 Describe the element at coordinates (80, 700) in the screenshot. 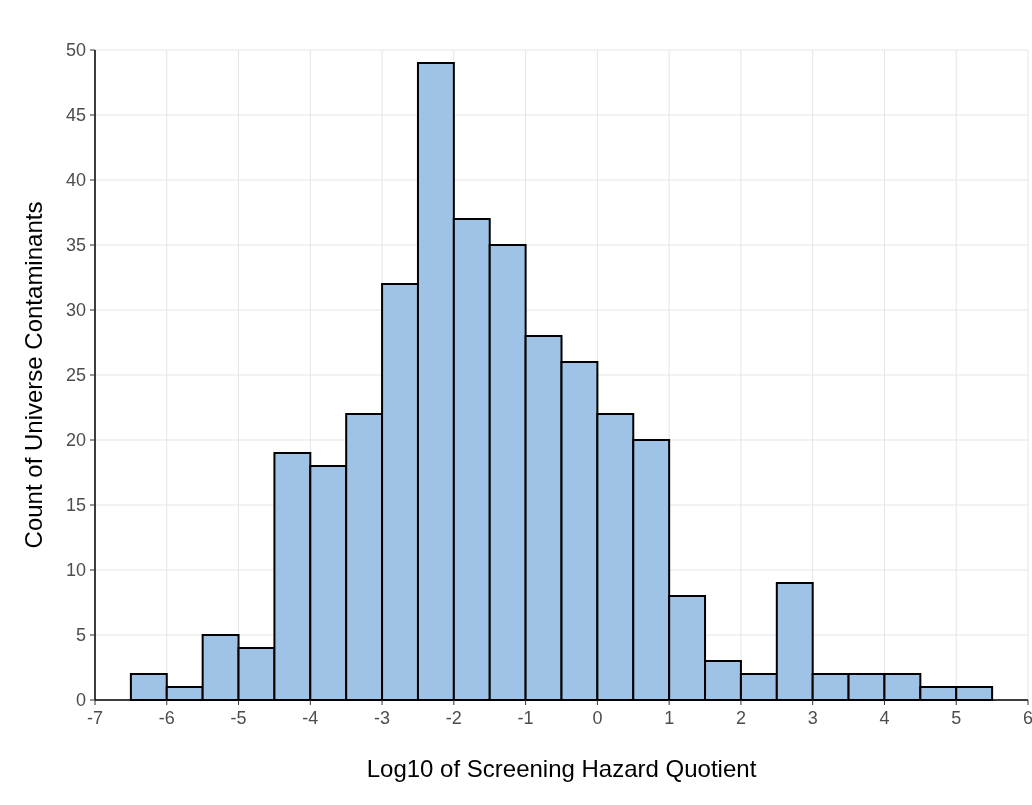

I see `y-tick-label: 0` at that location.